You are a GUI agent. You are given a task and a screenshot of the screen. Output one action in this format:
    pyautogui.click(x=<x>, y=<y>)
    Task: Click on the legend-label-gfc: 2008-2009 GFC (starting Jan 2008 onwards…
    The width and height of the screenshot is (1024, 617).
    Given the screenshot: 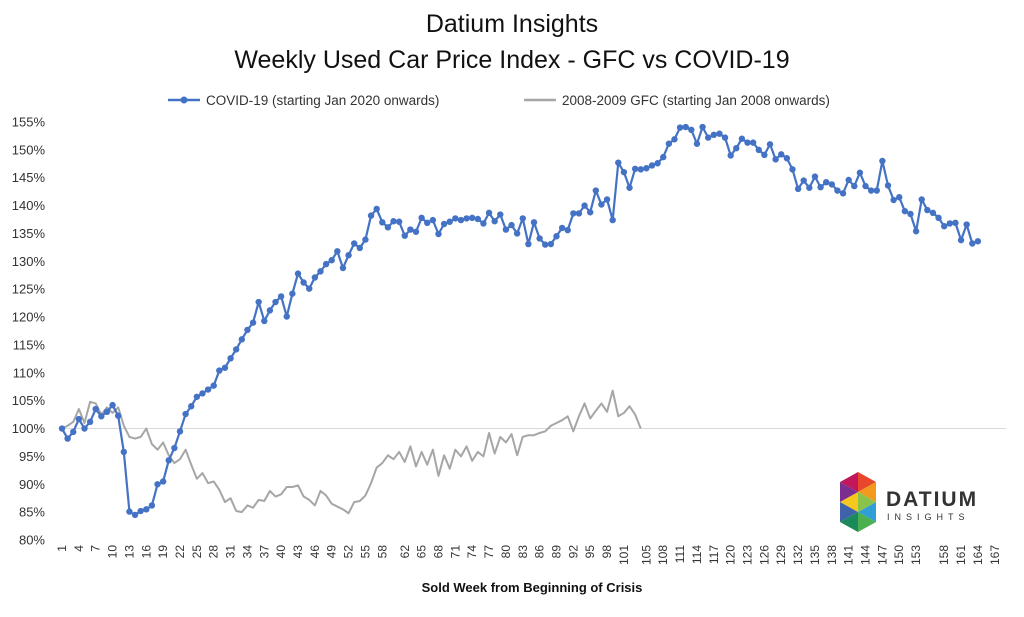 What is the action you would take?
    pyautogui.click(x=696, y=100)
    